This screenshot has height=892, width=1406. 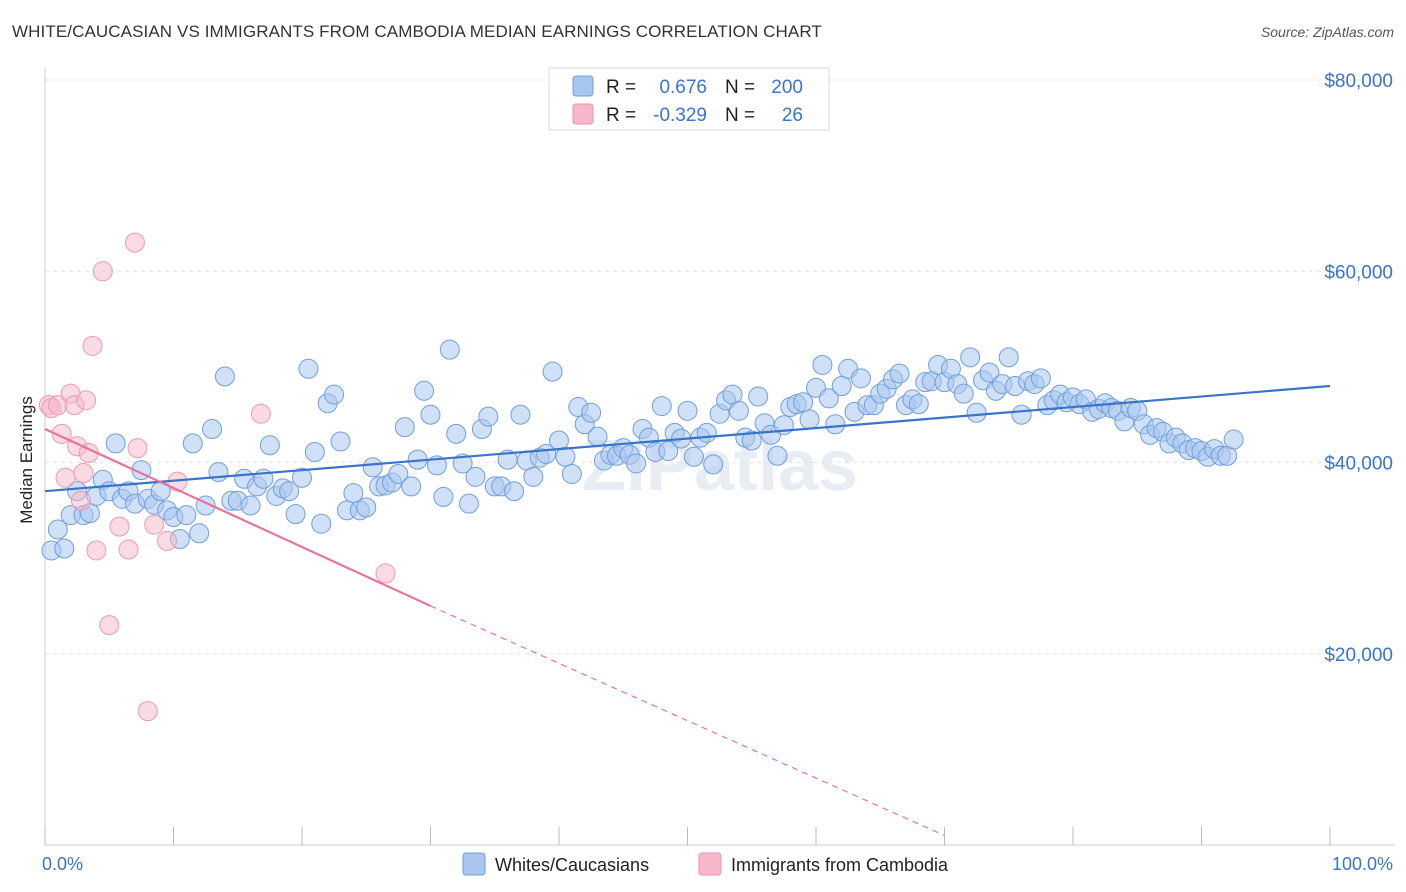 What do you see at coordinates (572, 865) in the screenshot?
I see `bottom-legend-label-white: Whites/Caucasians` at bounding box center [572, 865].